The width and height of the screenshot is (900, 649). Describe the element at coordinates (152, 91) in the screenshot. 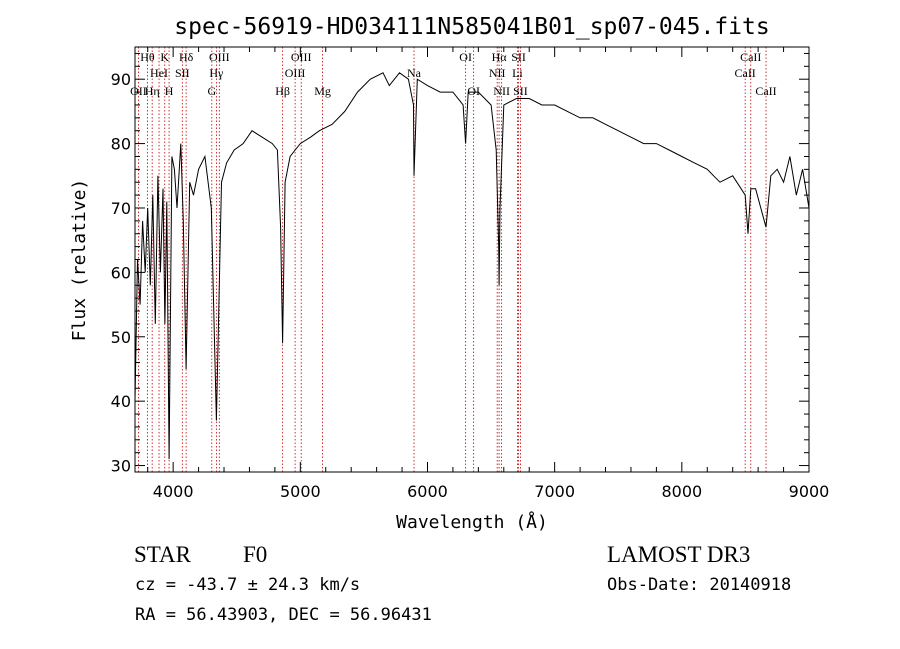

I see `spectral-line-label: Hη` at that location.